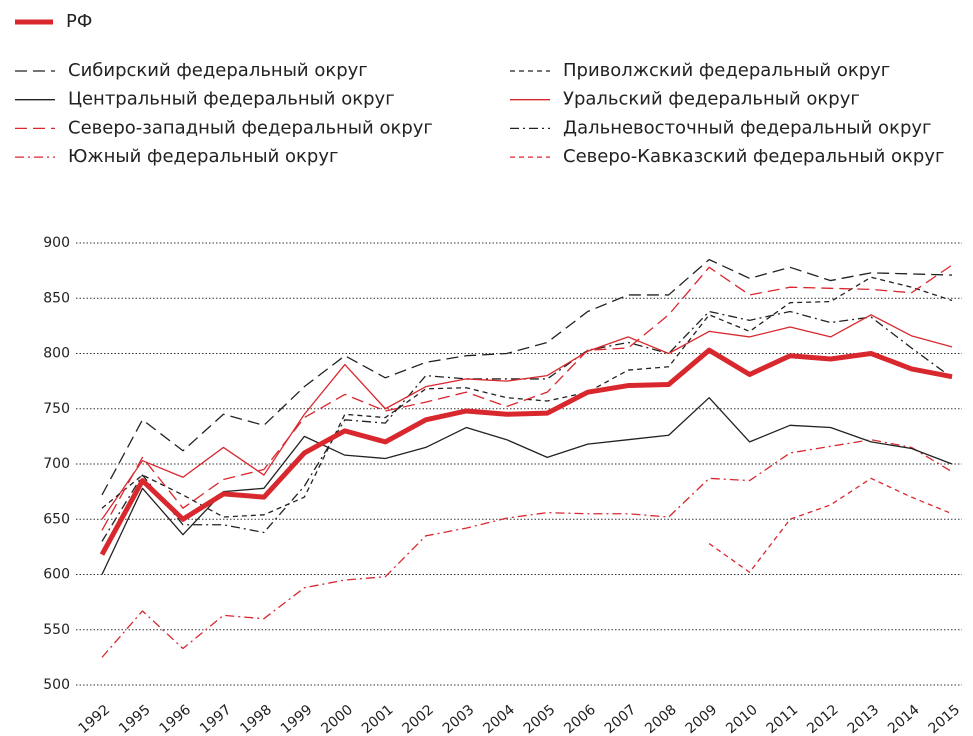 This screenshot has width=973, height=736. Describe the element at coordinates (250, 127) in the screenshot. I see `legend-label: Северо-западный федеральный округ` at that location.